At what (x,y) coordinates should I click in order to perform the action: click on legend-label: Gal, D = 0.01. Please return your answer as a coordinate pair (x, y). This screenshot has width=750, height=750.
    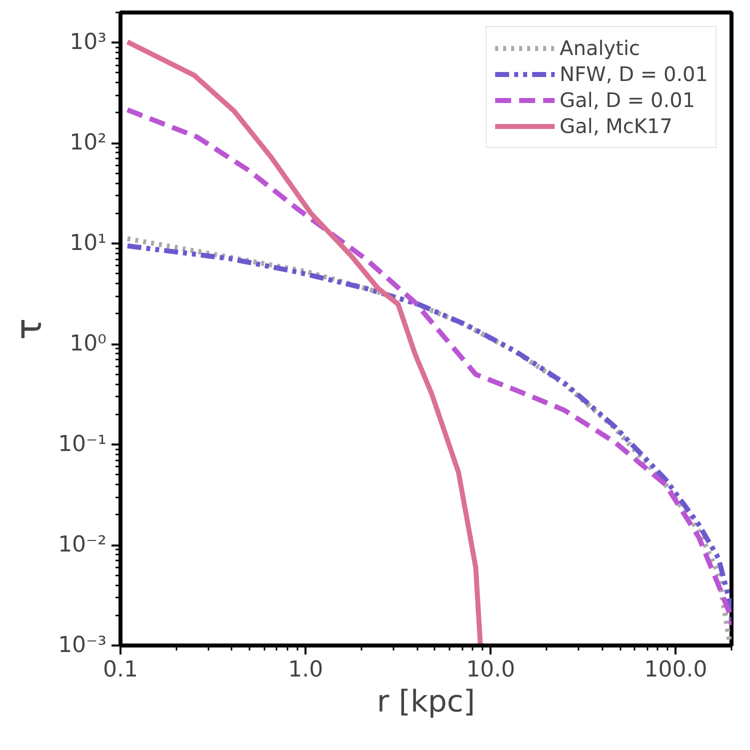
    Looking at the image, I should click on (628, 100).